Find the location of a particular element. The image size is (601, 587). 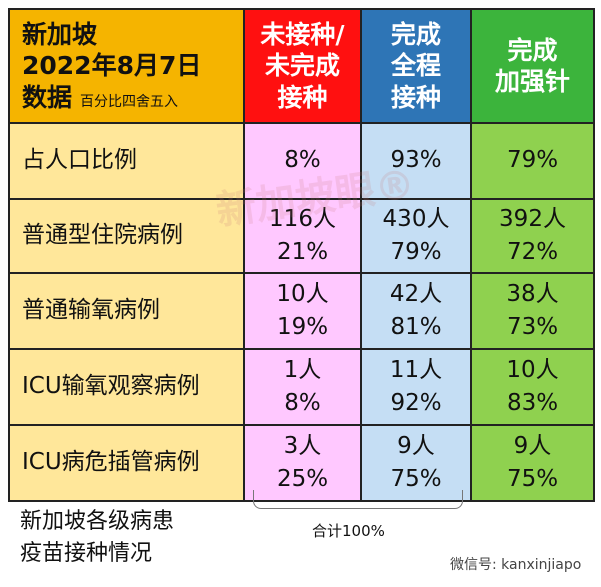

column-header: 完成 全程 接种 is located at coordinates (417, 67).